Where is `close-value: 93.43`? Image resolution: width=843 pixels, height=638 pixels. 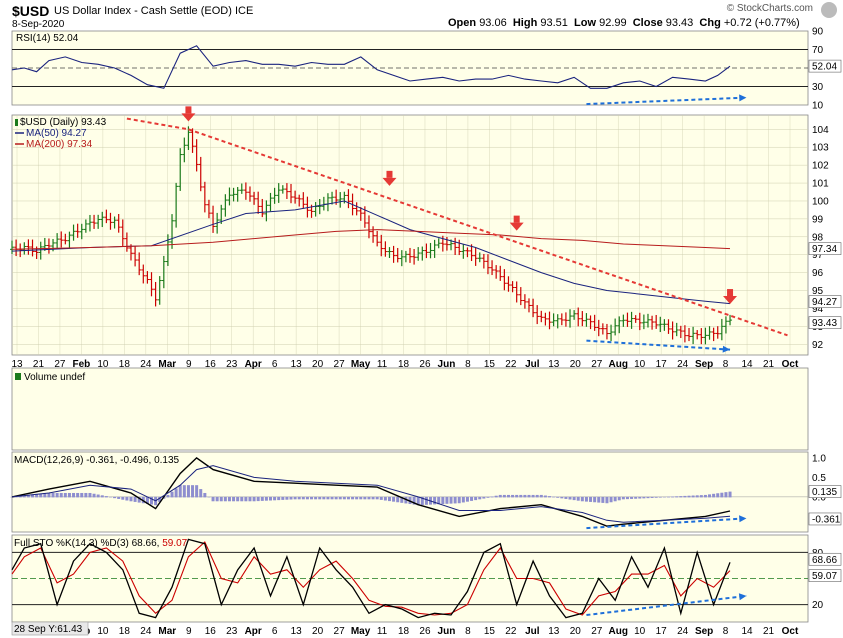
close-value: 93.43 is located at coordinates (679, 23).